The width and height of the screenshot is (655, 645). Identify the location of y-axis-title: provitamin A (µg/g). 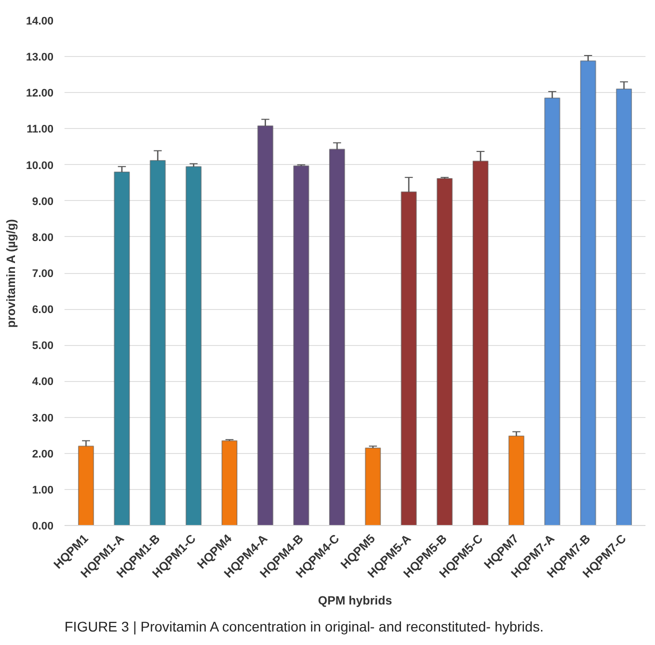
(11, 273).